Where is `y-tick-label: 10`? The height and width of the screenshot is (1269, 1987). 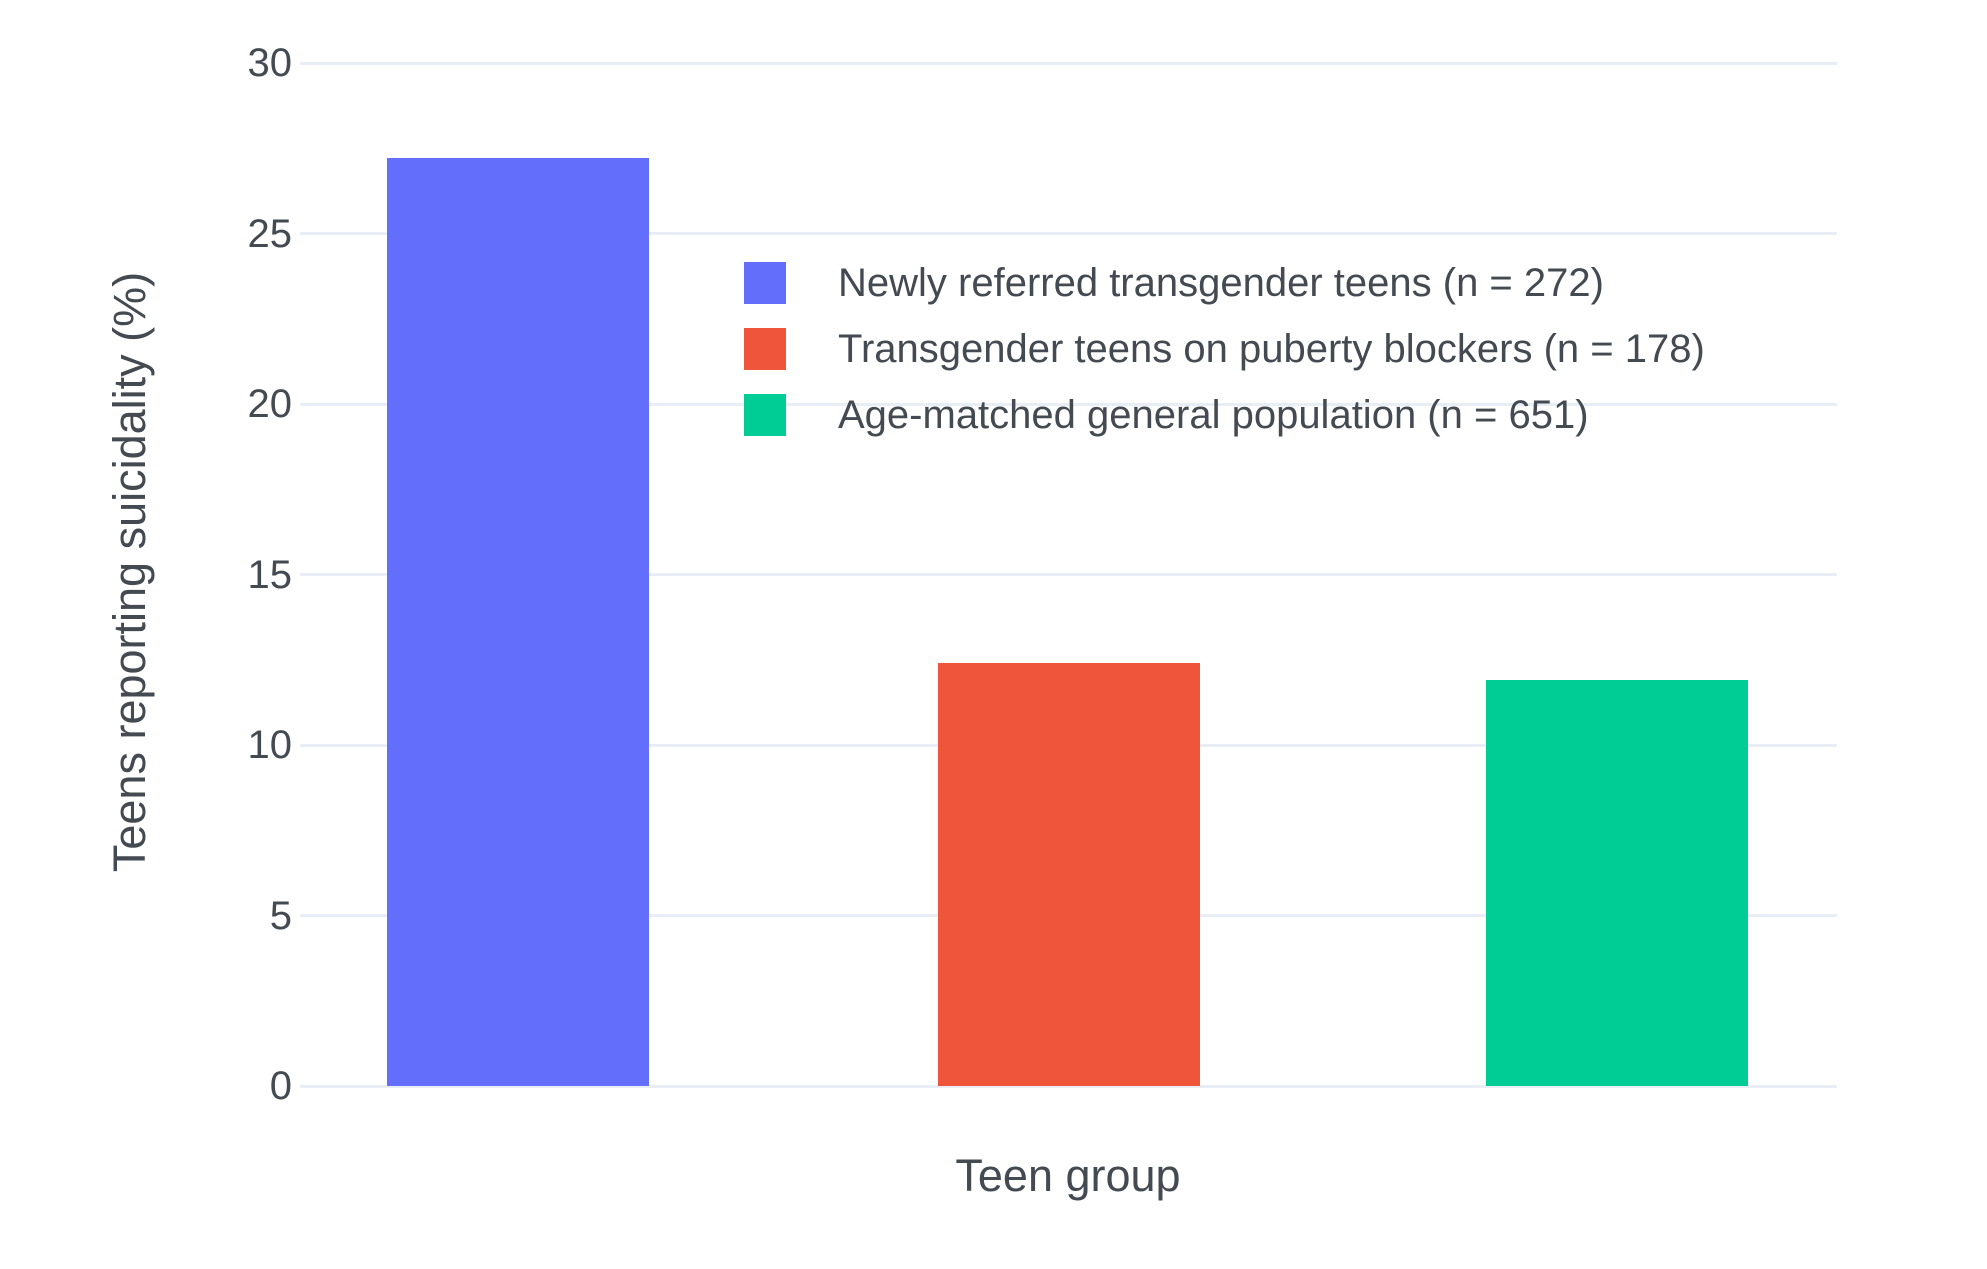 y-tick-label: 10 is located at coordinates (270, 745).